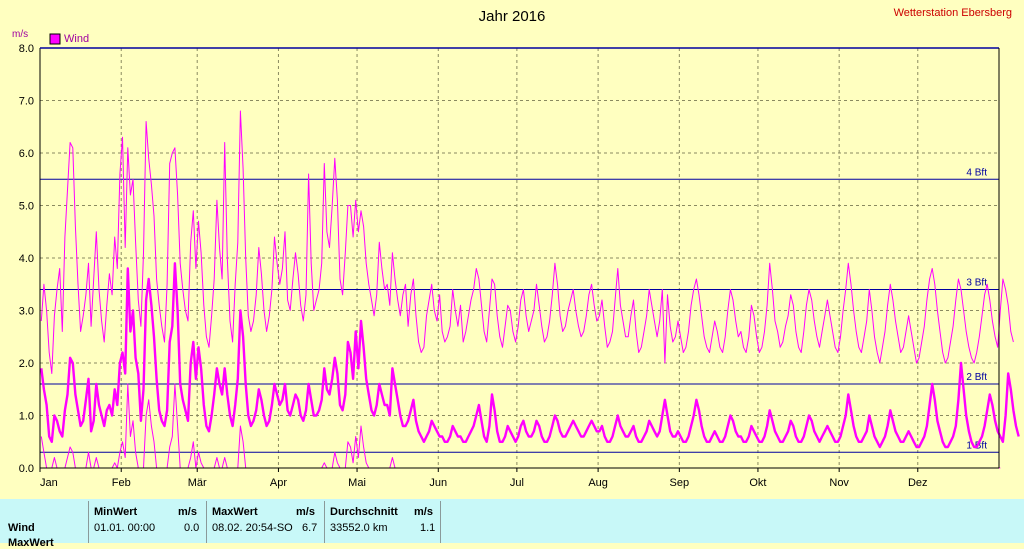 Image resolution: width=1024 pixels, height=549 pixels. What do you see at coordinates (121, 483) in the screenshot?
I see `x-tick-label: Feb` at bounding box center [121, 483].